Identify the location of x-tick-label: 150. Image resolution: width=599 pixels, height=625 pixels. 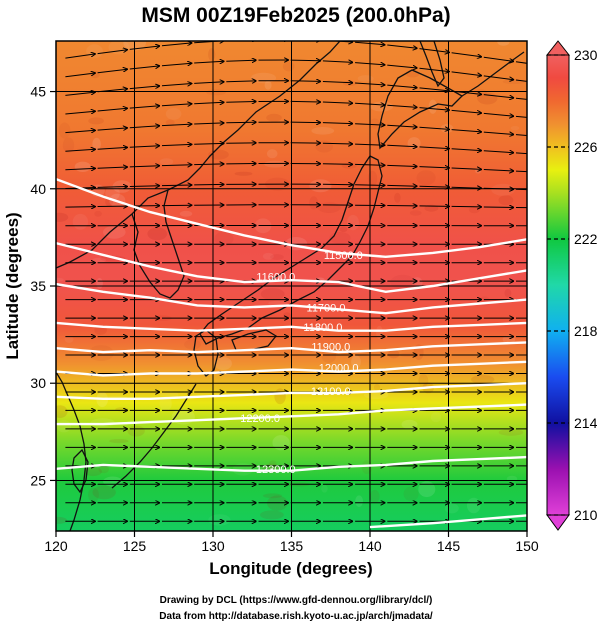
(527, 546).